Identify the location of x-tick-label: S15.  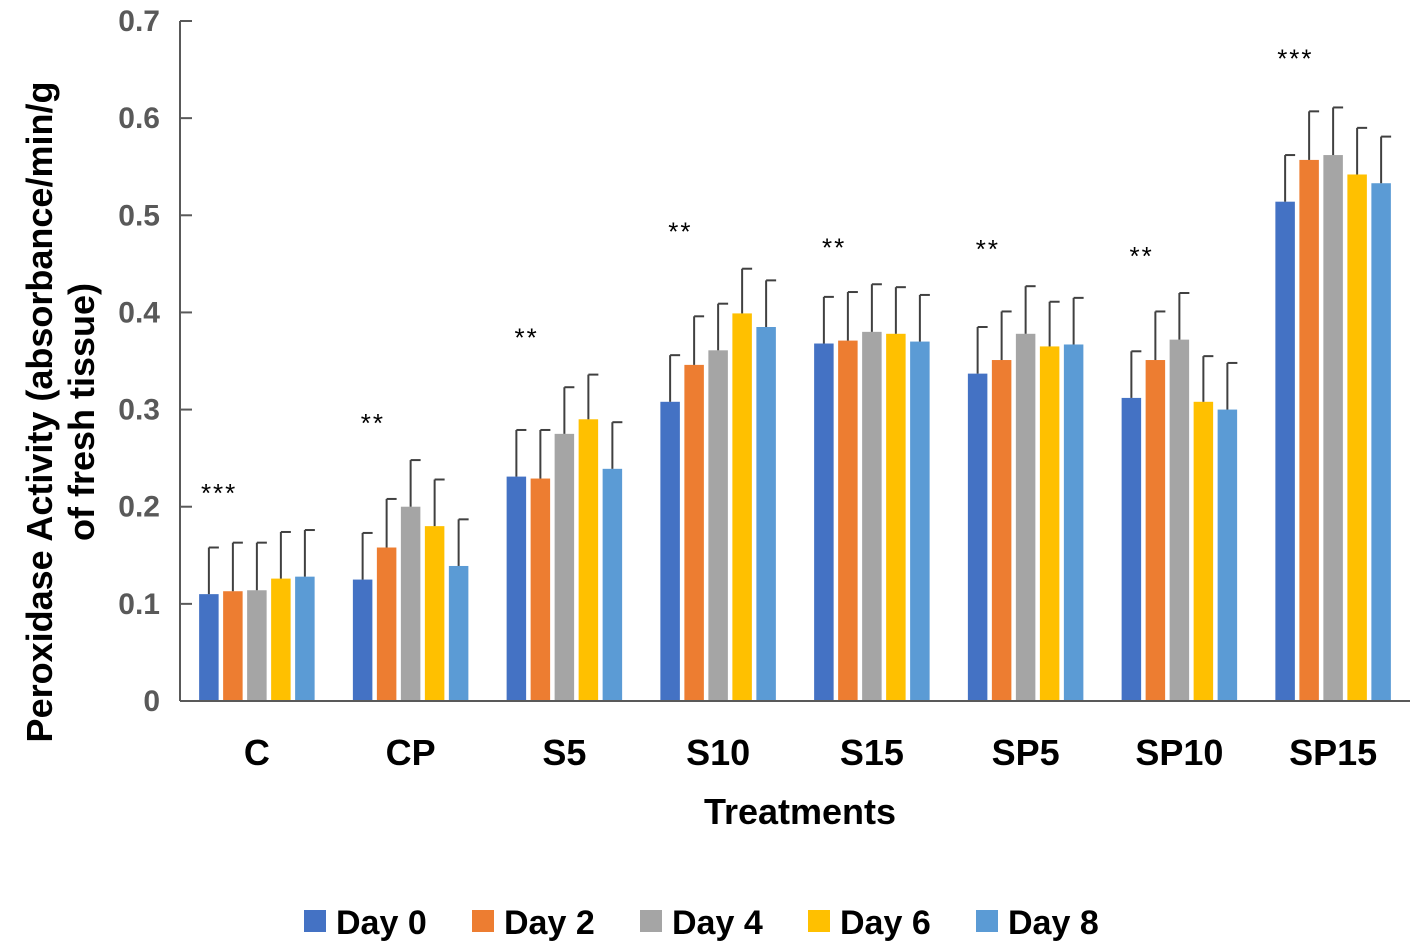
(872, 752).